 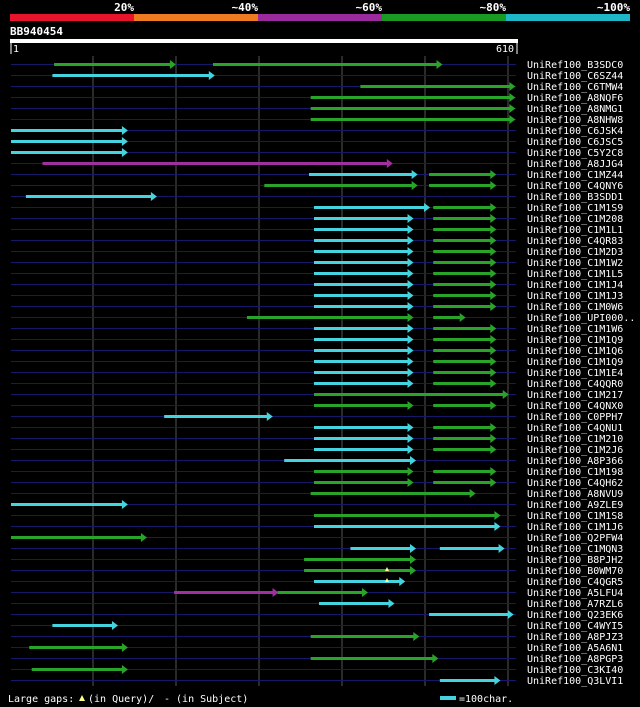 What do you see at coordinates (317, 395) in the screenshot?
I see `hit-row: UniRef100_C1M217` at bounding box center [317, 395].